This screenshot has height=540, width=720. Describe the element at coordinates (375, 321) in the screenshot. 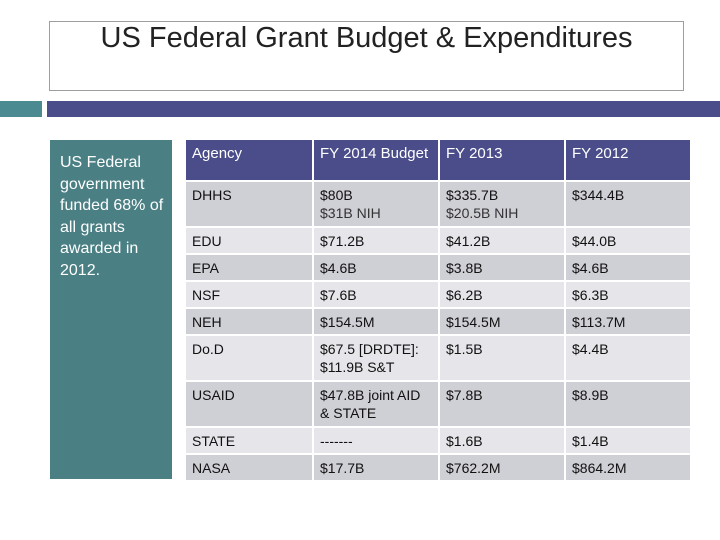

I see `fy2014-cell: $154.5M` at that location.